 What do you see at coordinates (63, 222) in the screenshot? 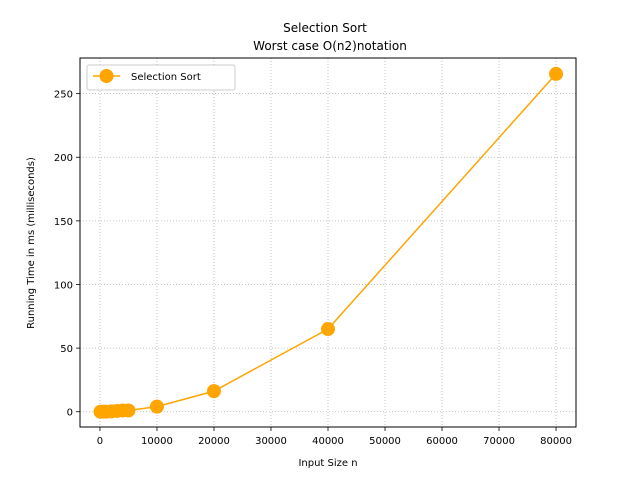
I see `y-tick-label: 150` at bounding box center [63, 222].